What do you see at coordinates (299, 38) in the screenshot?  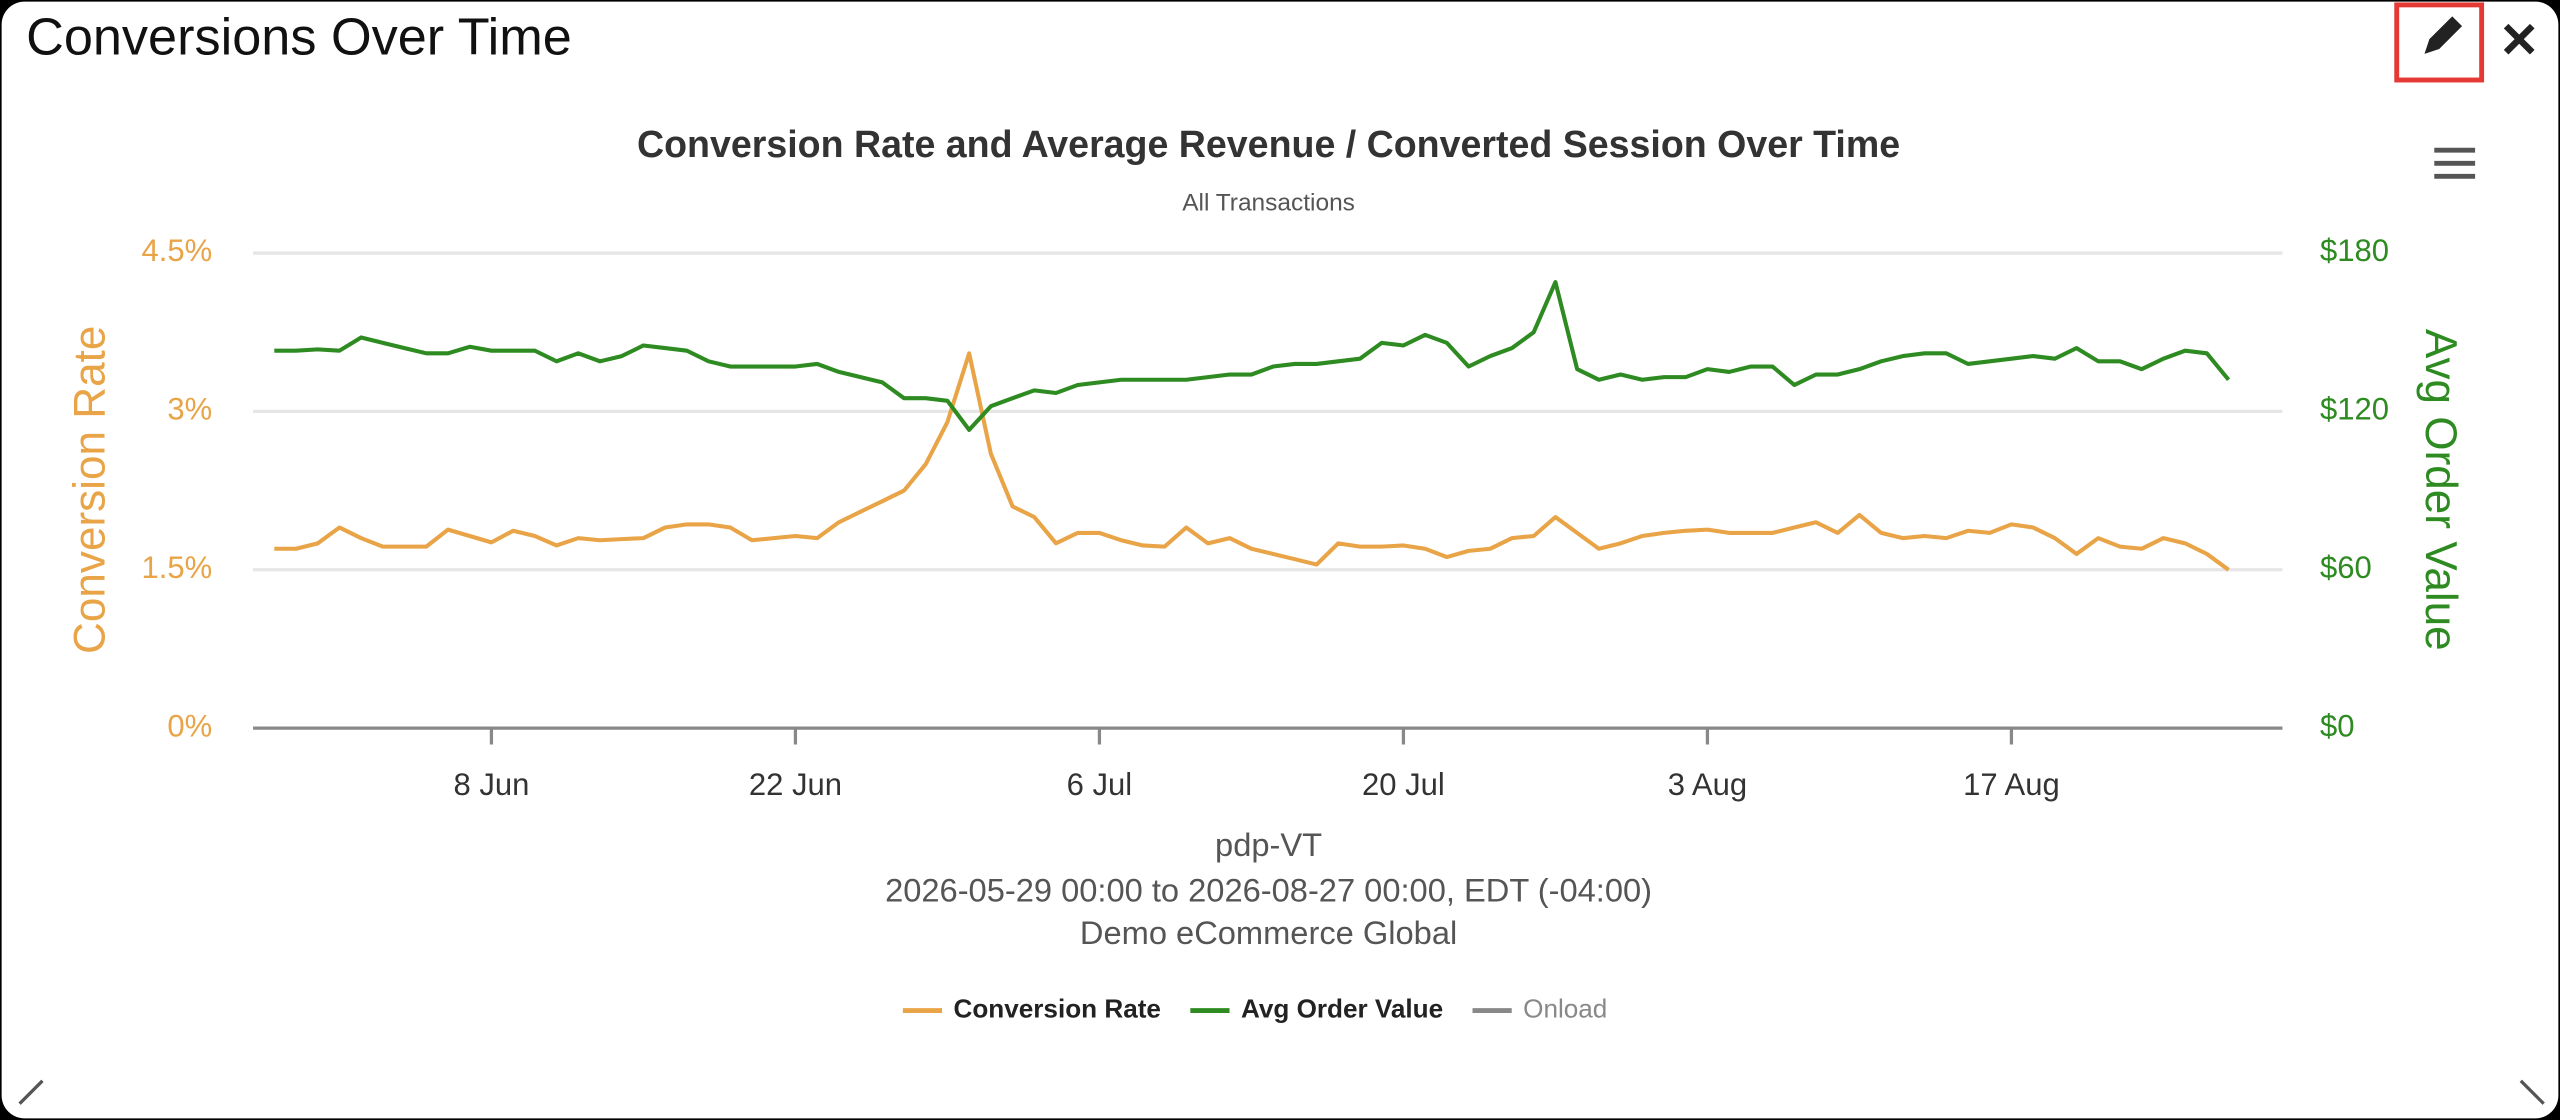 I see `widget-title: Conversions Over Time` at bounding box center [299, 38].